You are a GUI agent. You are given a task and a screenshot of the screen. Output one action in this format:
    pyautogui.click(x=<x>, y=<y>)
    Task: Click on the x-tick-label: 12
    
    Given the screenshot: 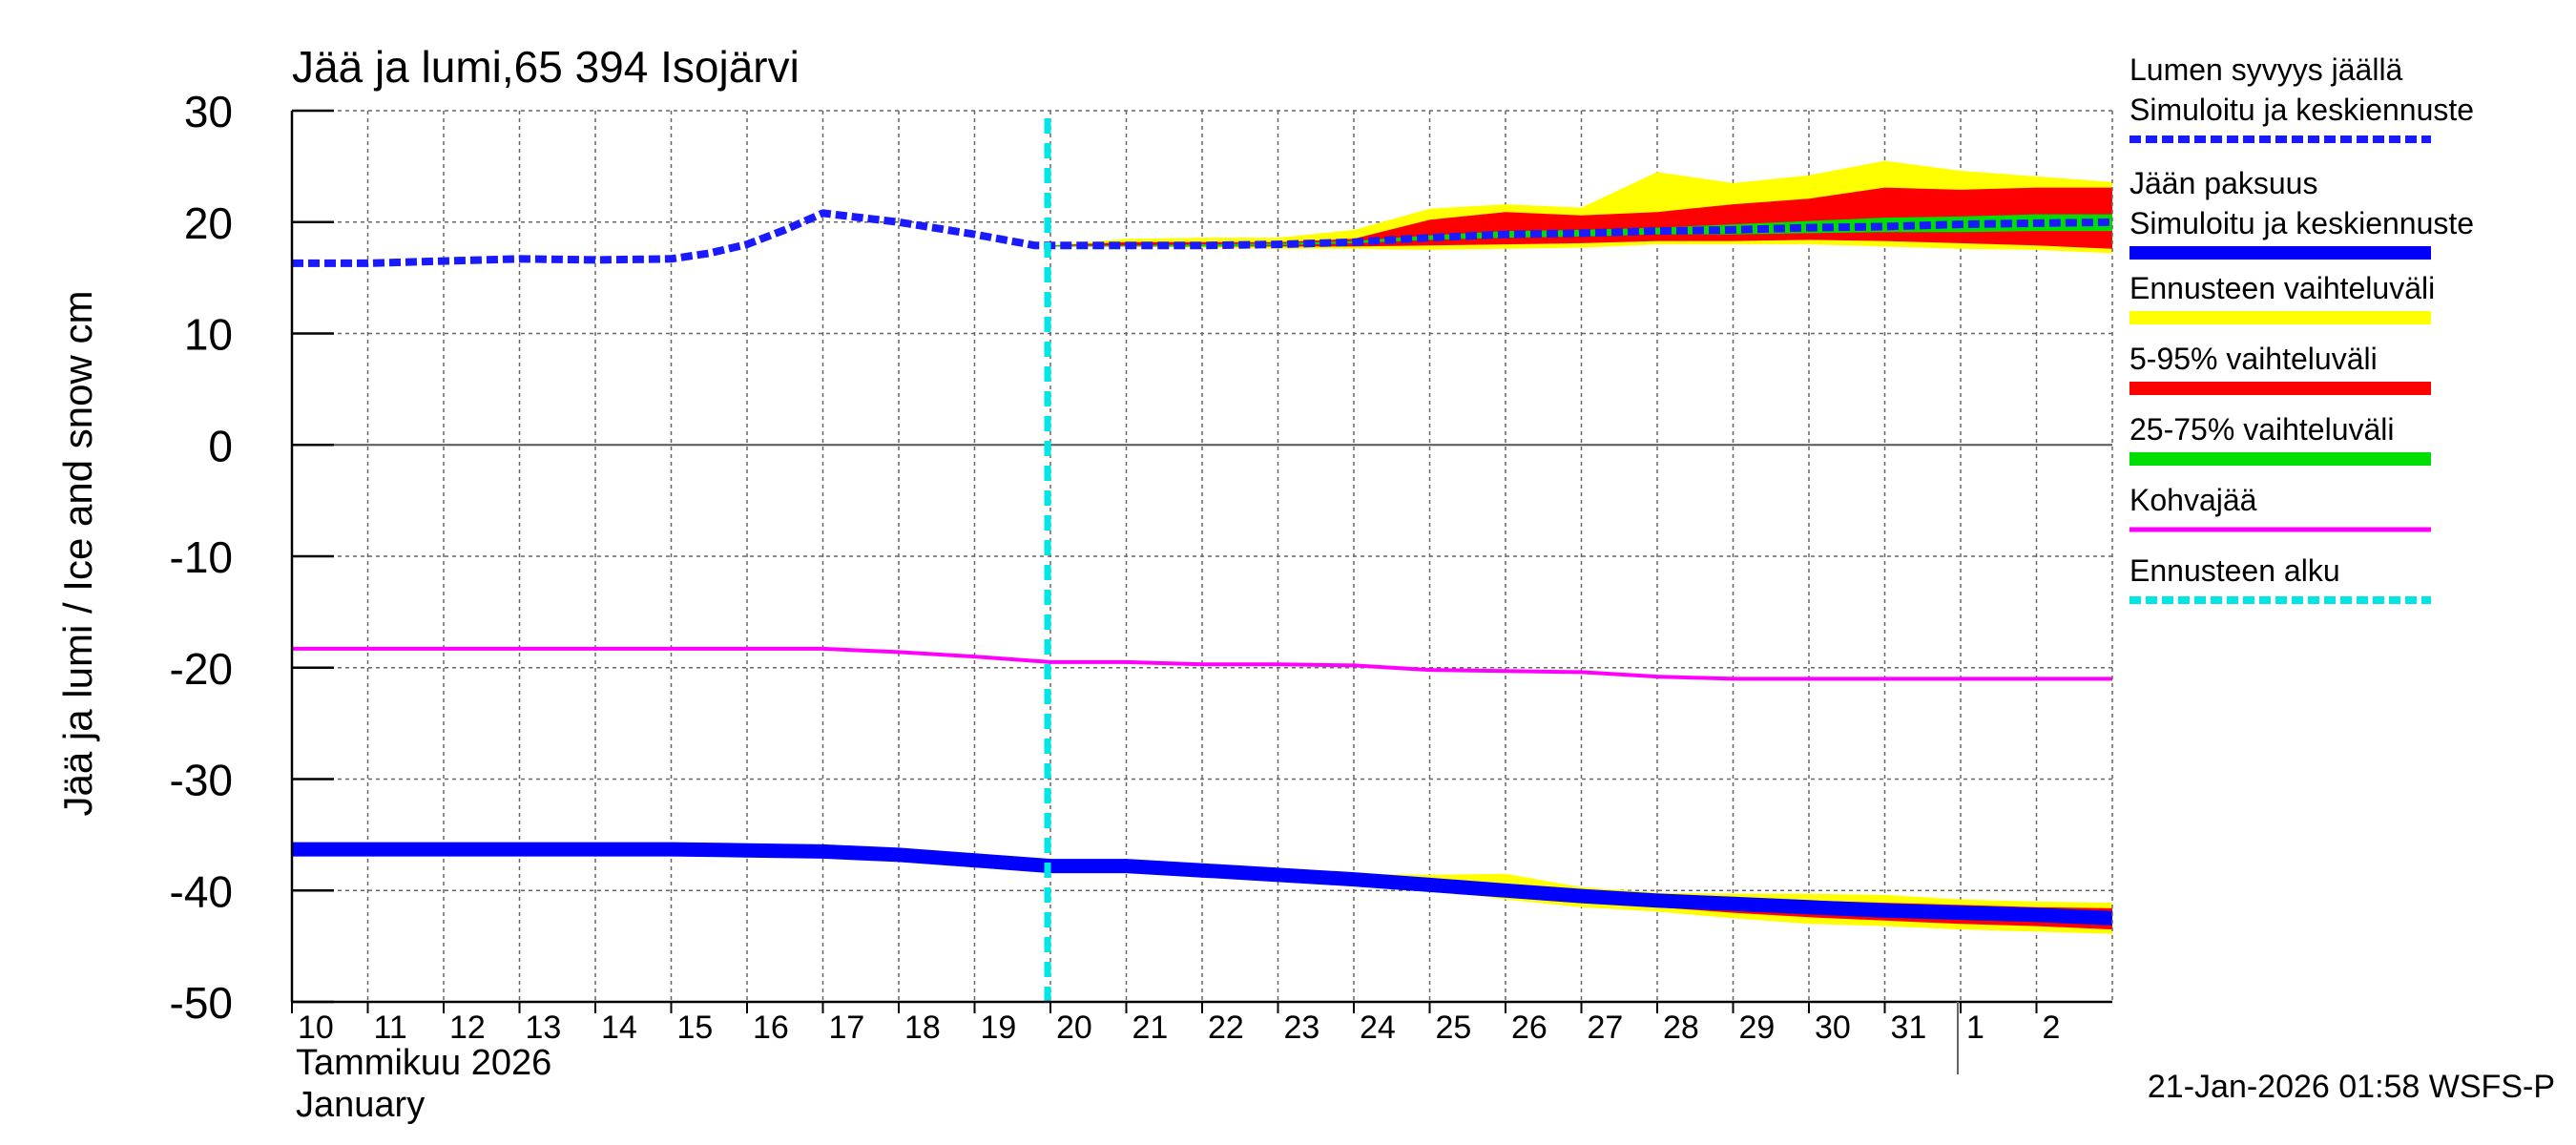 What is the action you would take?
    pyautogui.click(x=467, y=1028)
    